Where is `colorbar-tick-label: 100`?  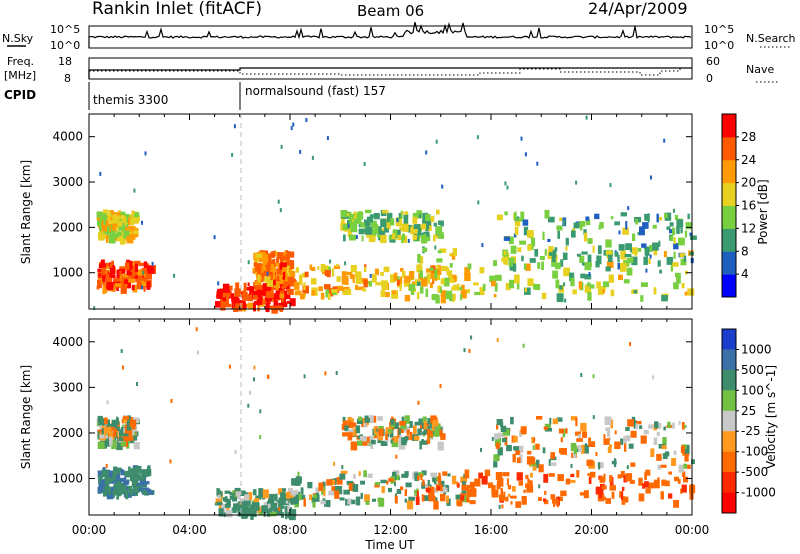
colorbar-tick-label: 100 is located at coordinates (752, 390).